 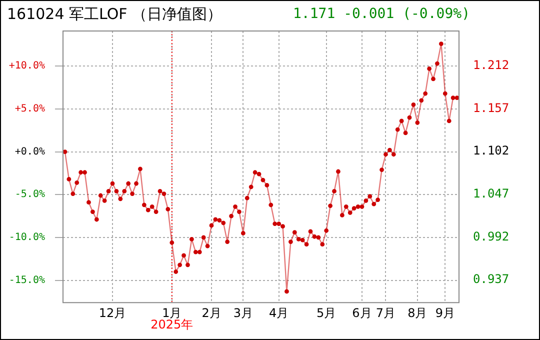 I want to click on chart-title: 161024 军工LOF （日净值图）, so click(x=114, y=14).